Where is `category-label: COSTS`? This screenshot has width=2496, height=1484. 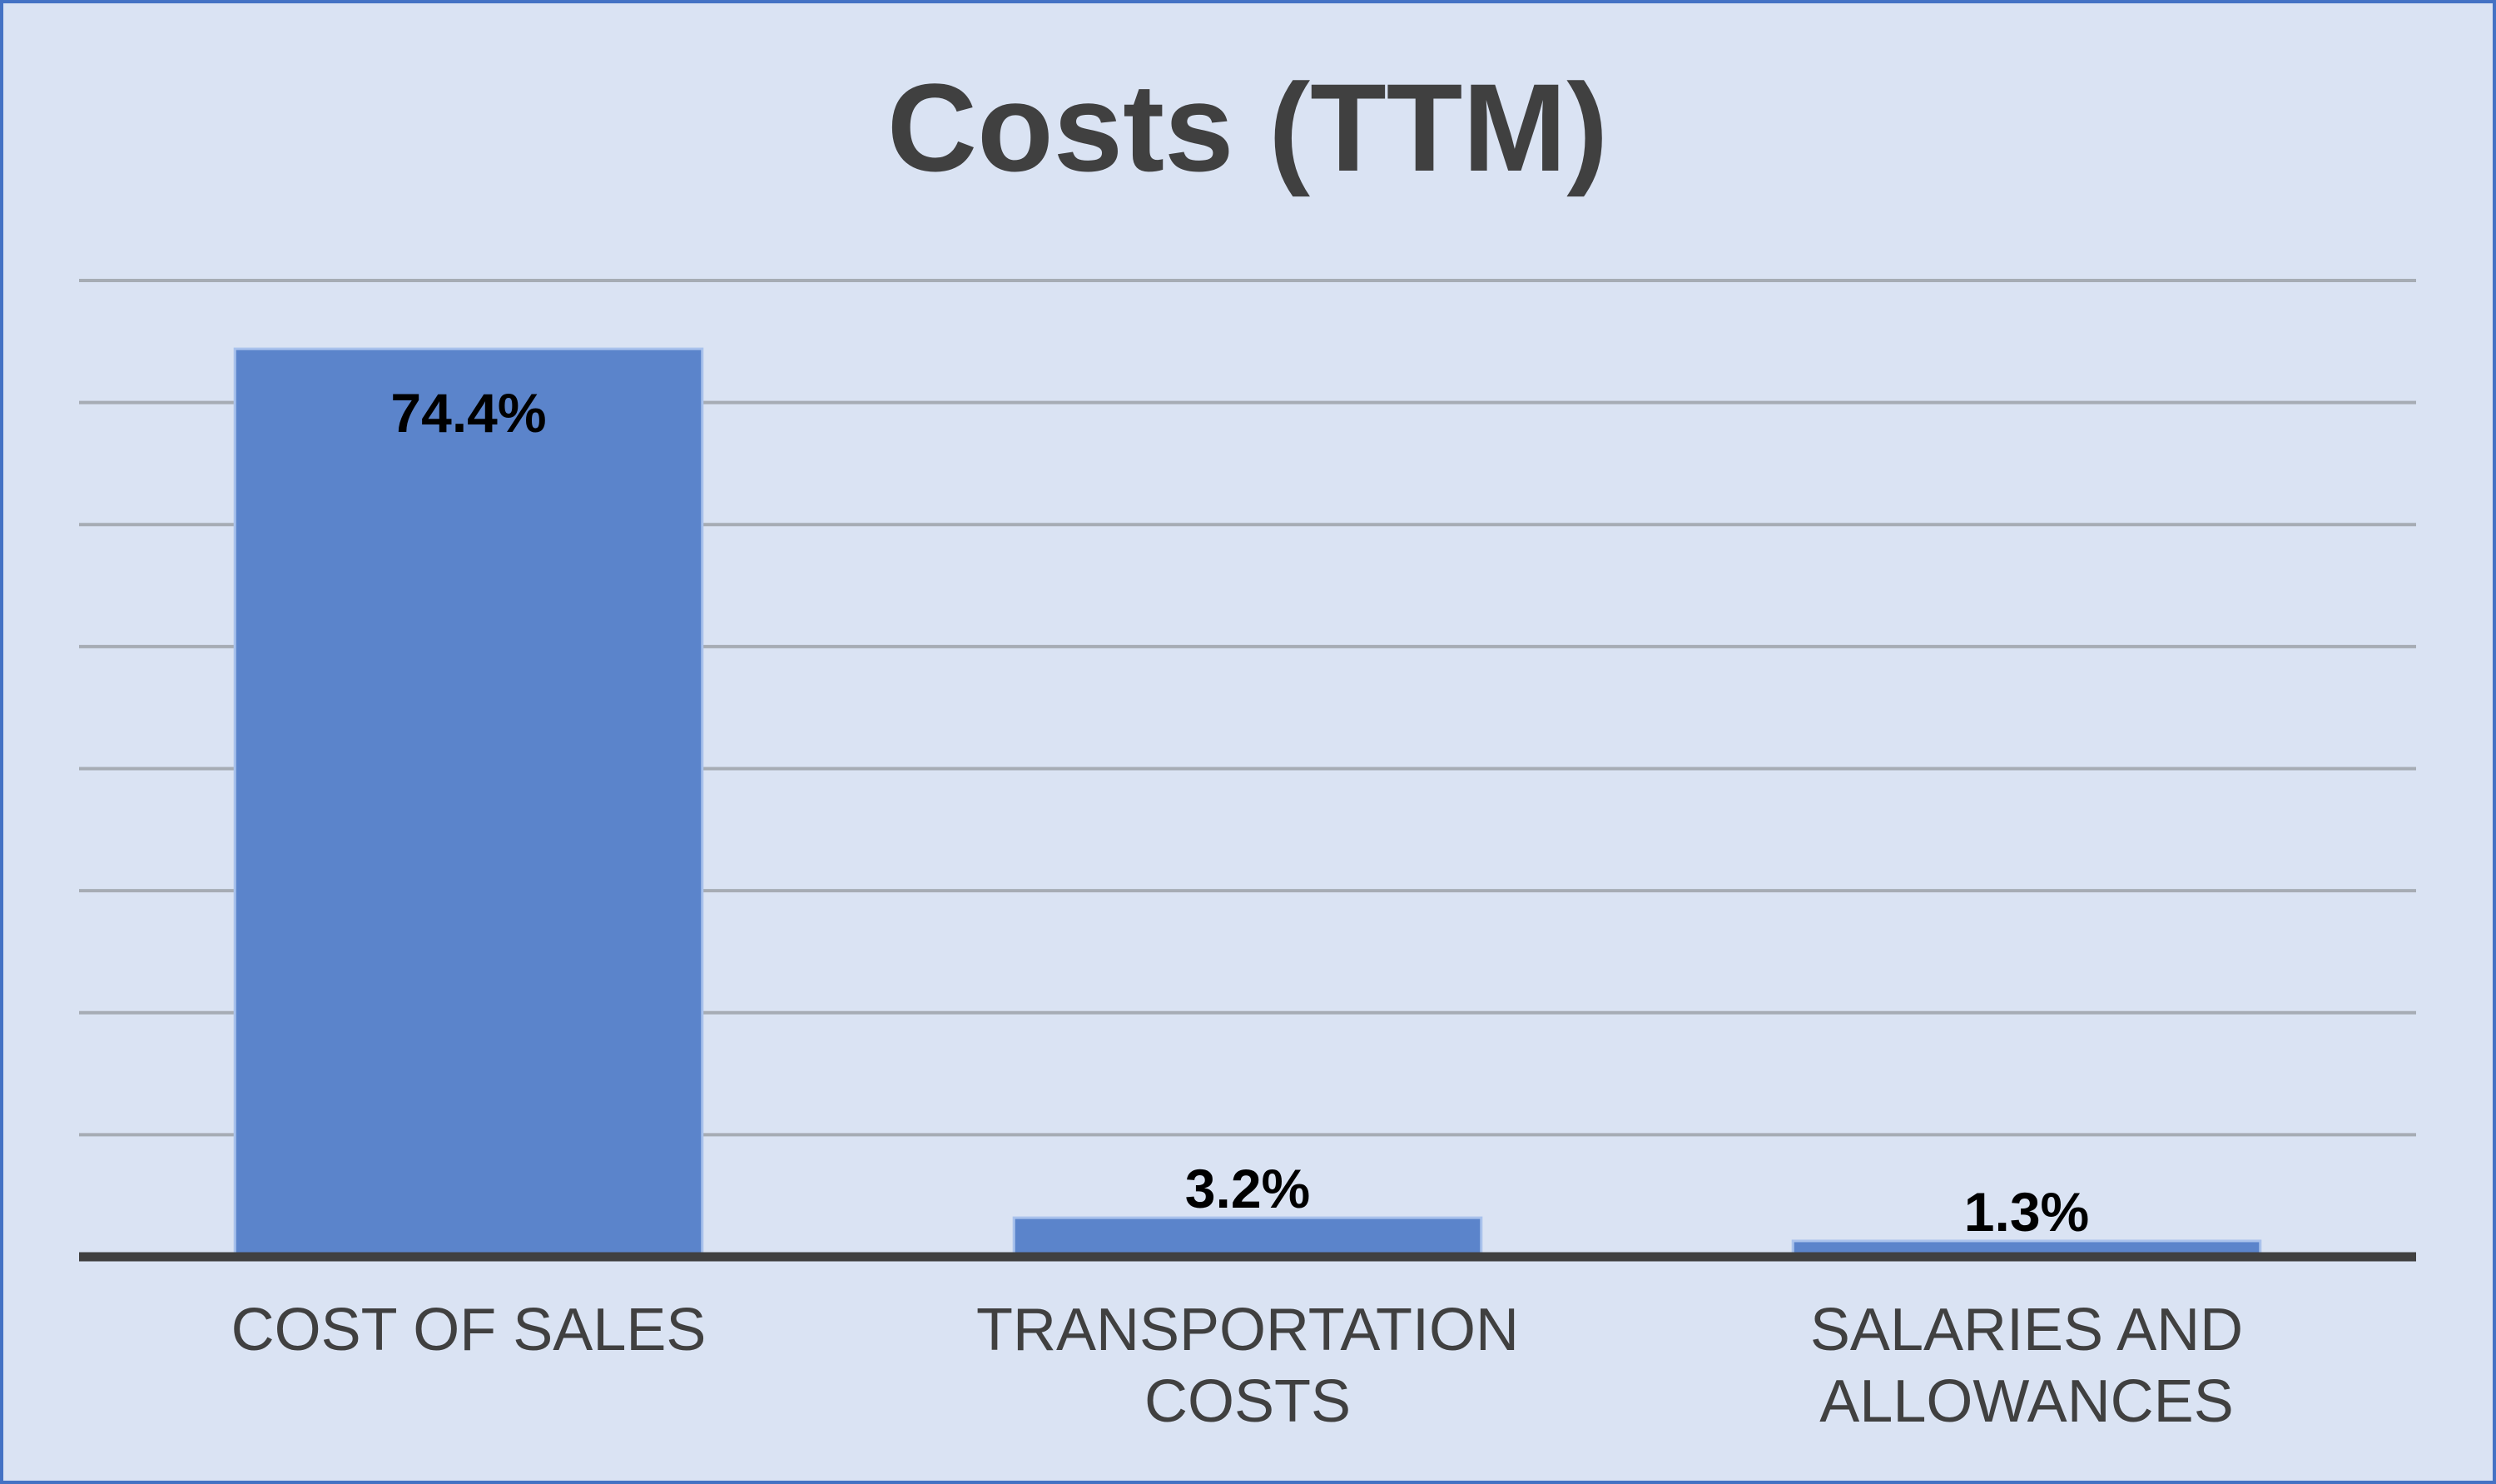 category-label: COSTS is located at coordinates (1247, 1401).